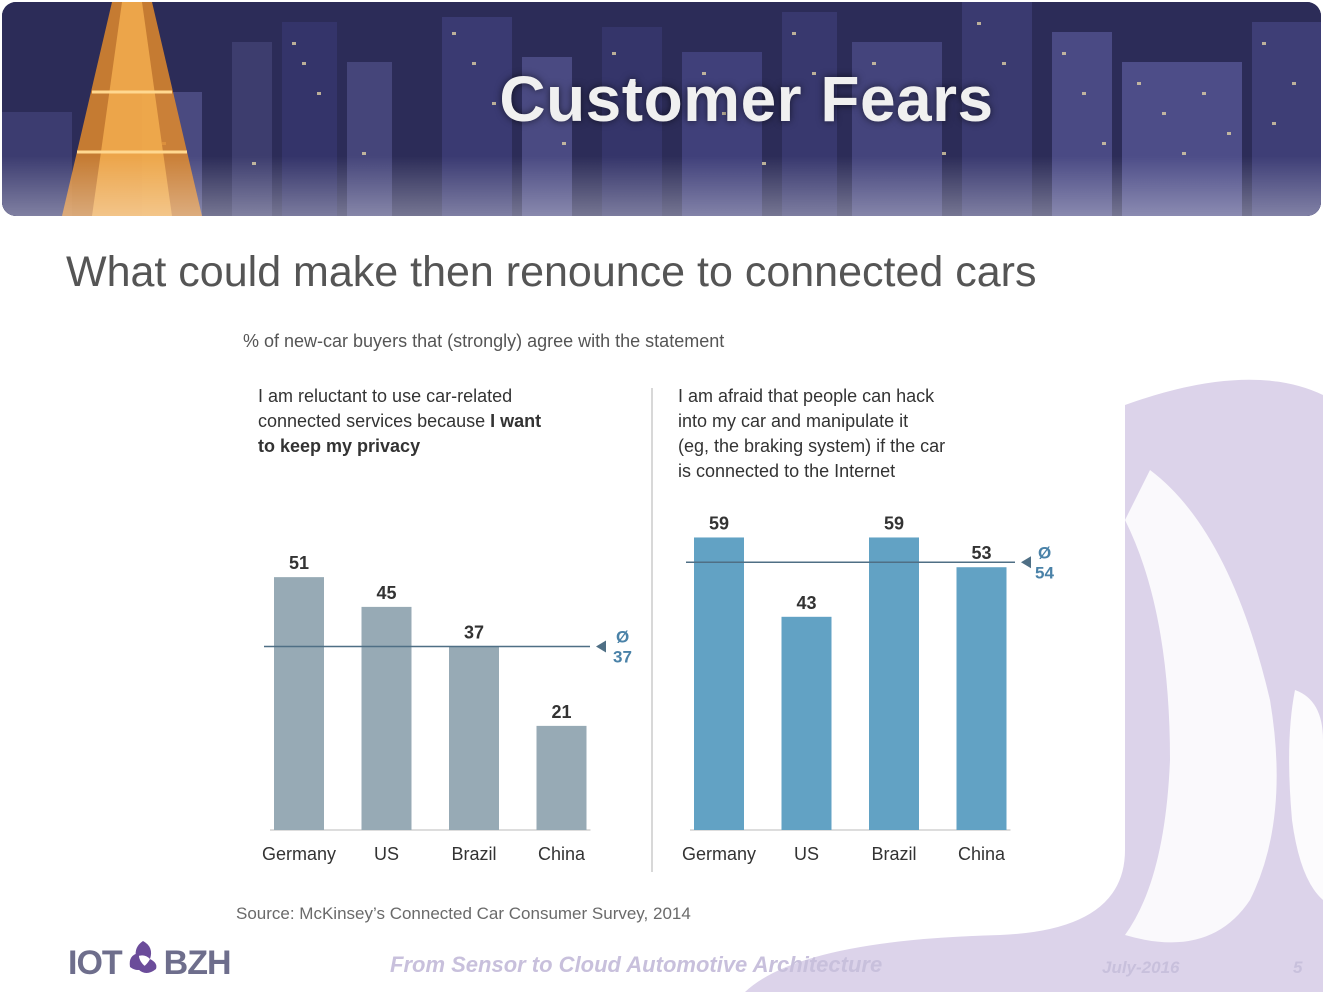 This screenshot has width=1323, height=992. What do you see at coordinates (386, 593) in the screenshot?
I see `bar-value-label: 45` at bounding box center [386, 593].